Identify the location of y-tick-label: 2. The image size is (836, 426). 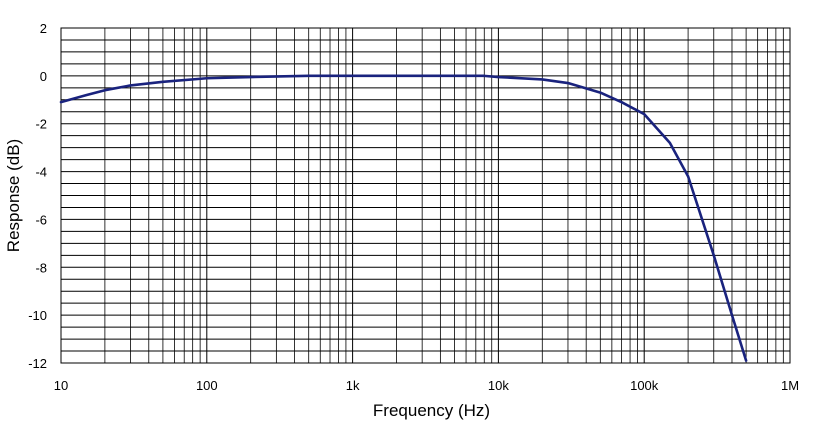
(43, 28).